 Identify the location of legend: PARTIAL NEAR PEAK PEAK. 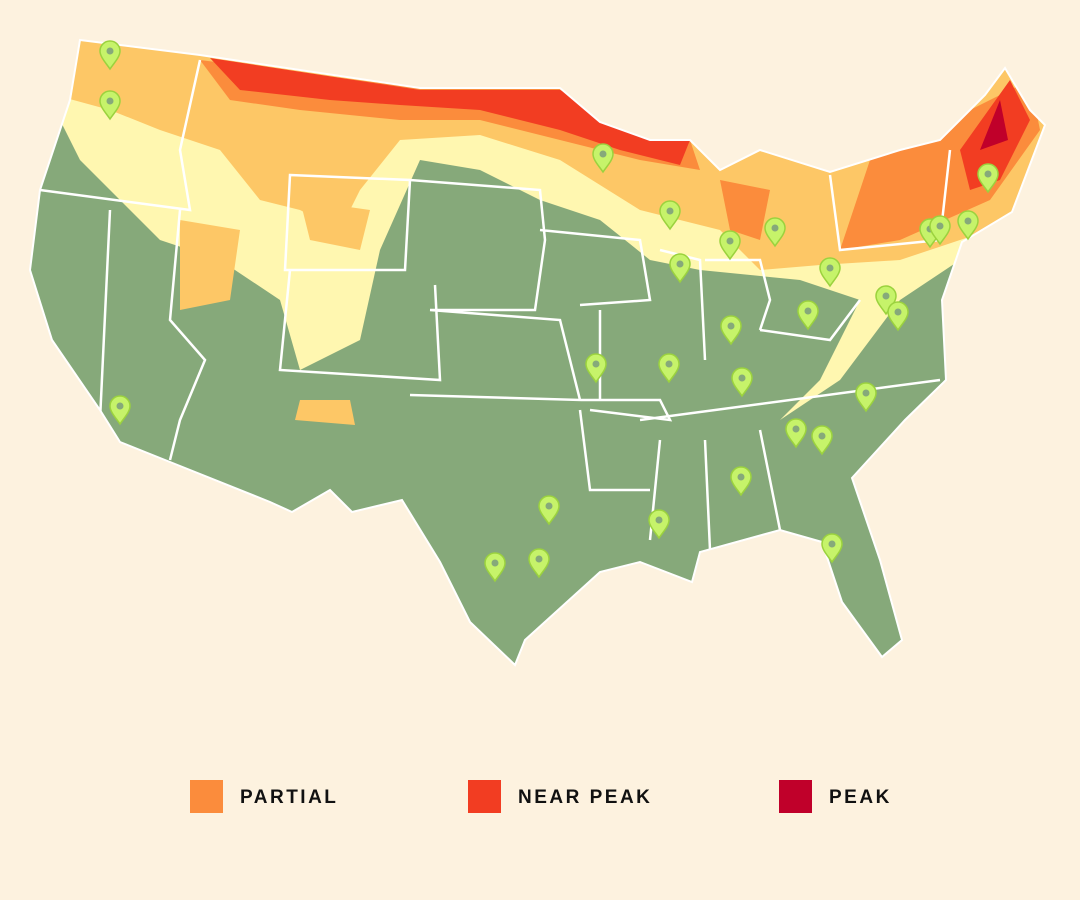
(541, 796).